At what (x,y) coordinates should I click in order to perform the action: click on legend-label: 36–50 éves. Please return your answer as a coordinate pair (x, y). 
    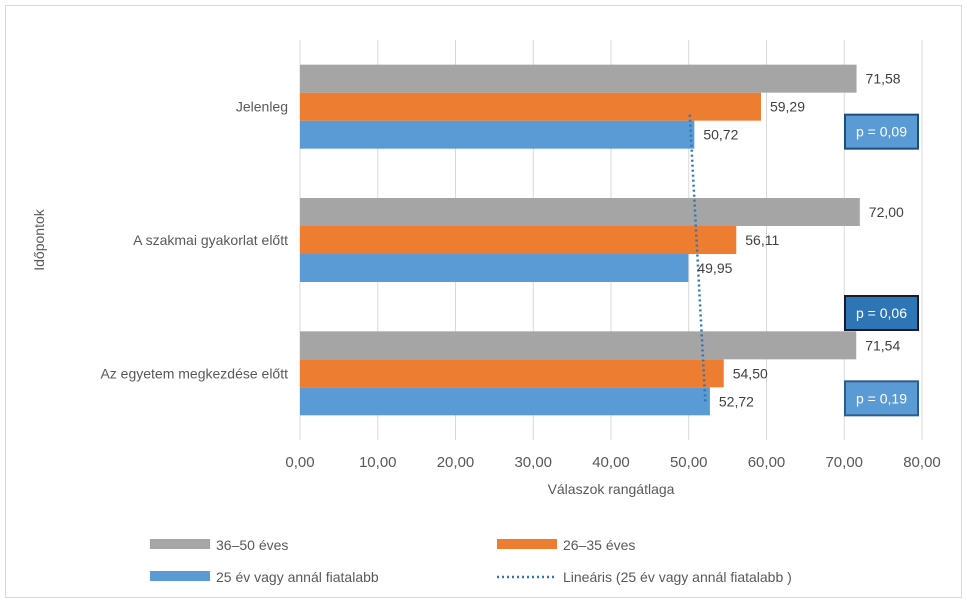
    Looking at the image, I should click on (252, 545).